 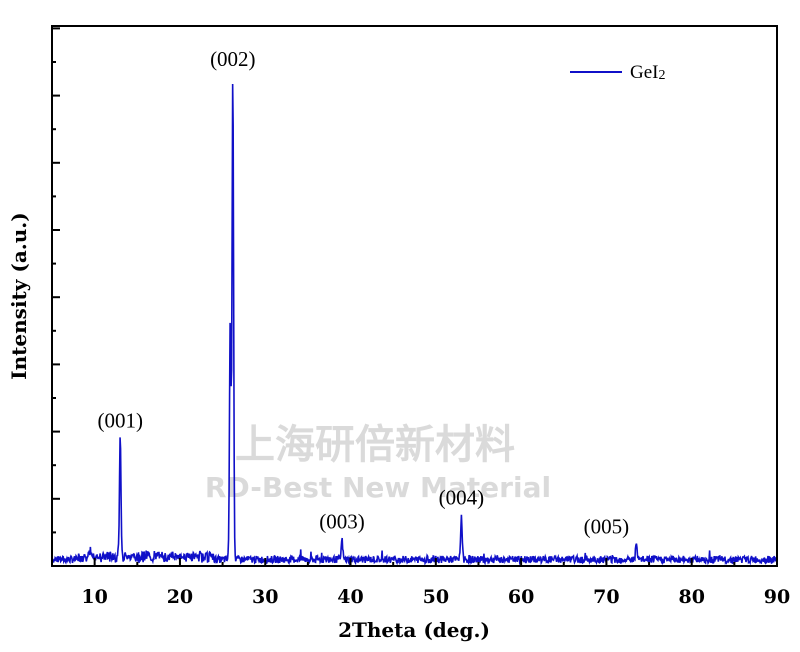 What do you see at coordinates (777, 597) in the screenshot?
I see `x-tick-label: 90` at bounding box center [777, 597].